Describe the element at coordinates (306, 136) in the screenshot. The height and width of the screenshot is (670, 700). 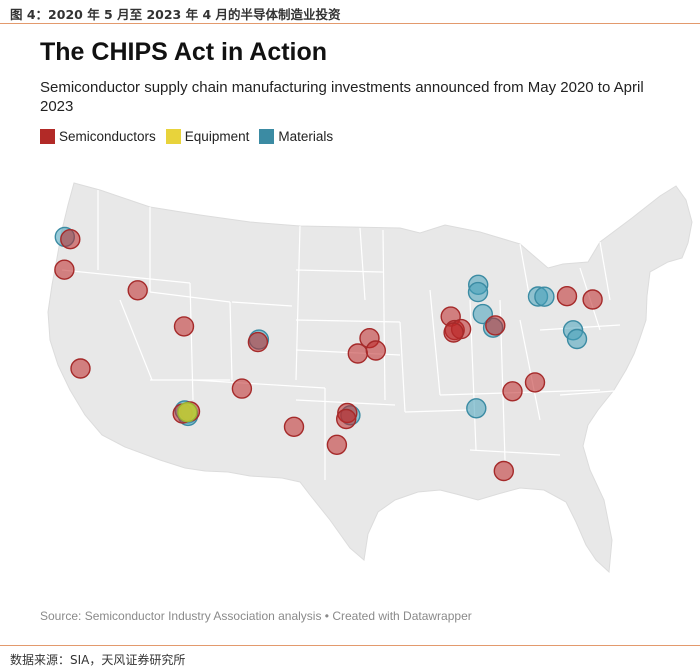
I see `legend-label-materials: Materials` at that location.